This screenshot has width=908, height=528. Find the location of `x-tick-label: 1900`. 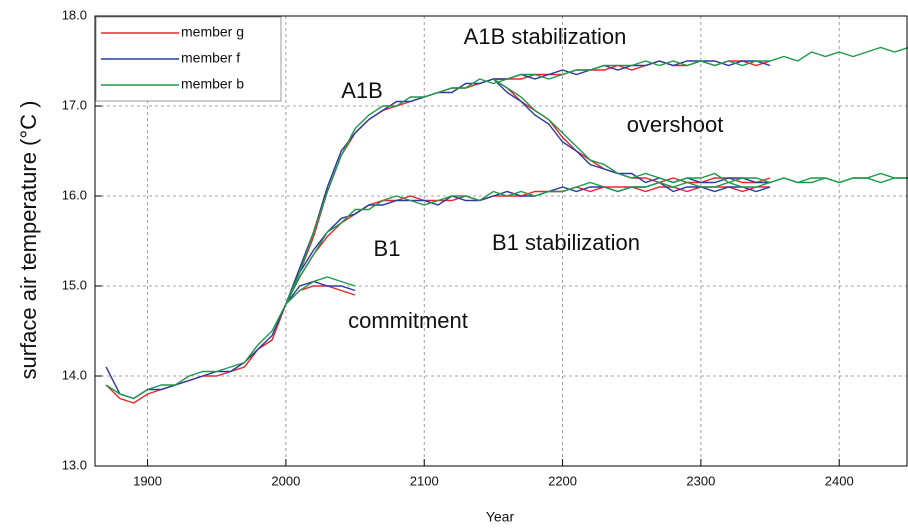

x-tick-label: 1900 is located at coordinates (147, 480).